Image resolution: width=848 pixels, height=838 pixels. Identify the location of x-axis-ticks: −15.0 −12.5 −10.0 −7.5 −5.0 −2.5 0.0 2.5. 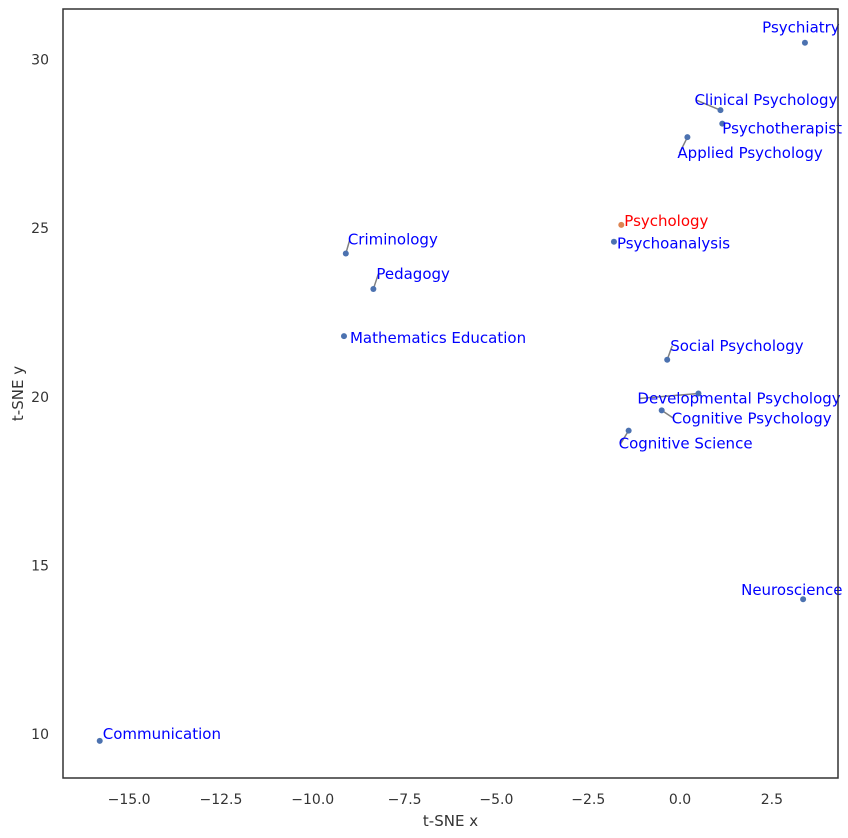
(445, 800).